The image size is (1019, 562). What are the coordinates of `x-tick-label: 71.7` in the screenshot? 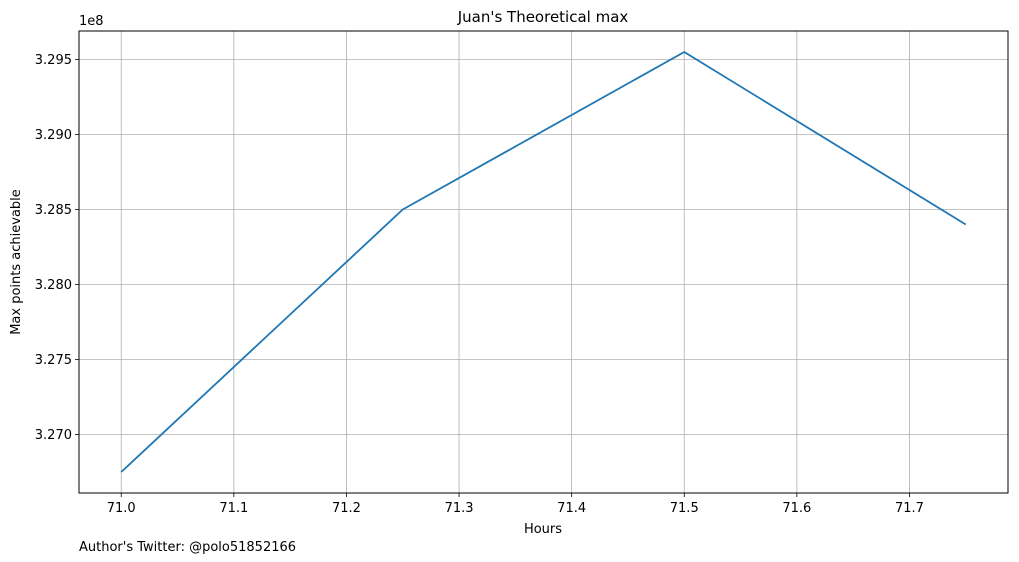 It's located at (909, 508).